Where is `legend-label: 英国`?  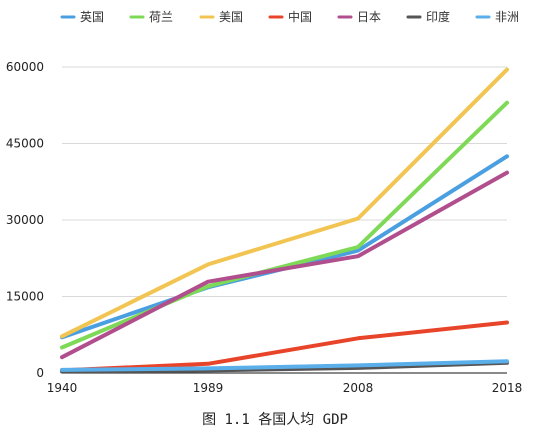 legend-label: 英国 is located at coordinates (92, 17).